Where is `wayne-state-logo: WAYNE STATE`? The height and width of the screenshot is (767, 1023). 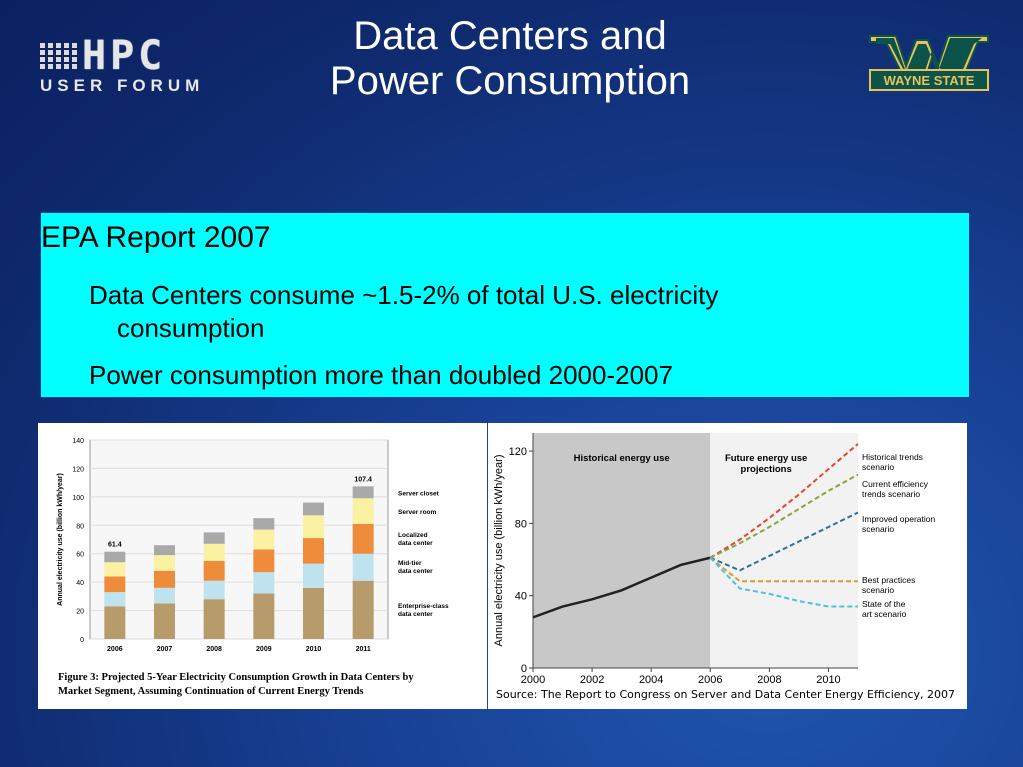
wayne-state-logo: WAYNE STATE is located at coordinates (929, 63).